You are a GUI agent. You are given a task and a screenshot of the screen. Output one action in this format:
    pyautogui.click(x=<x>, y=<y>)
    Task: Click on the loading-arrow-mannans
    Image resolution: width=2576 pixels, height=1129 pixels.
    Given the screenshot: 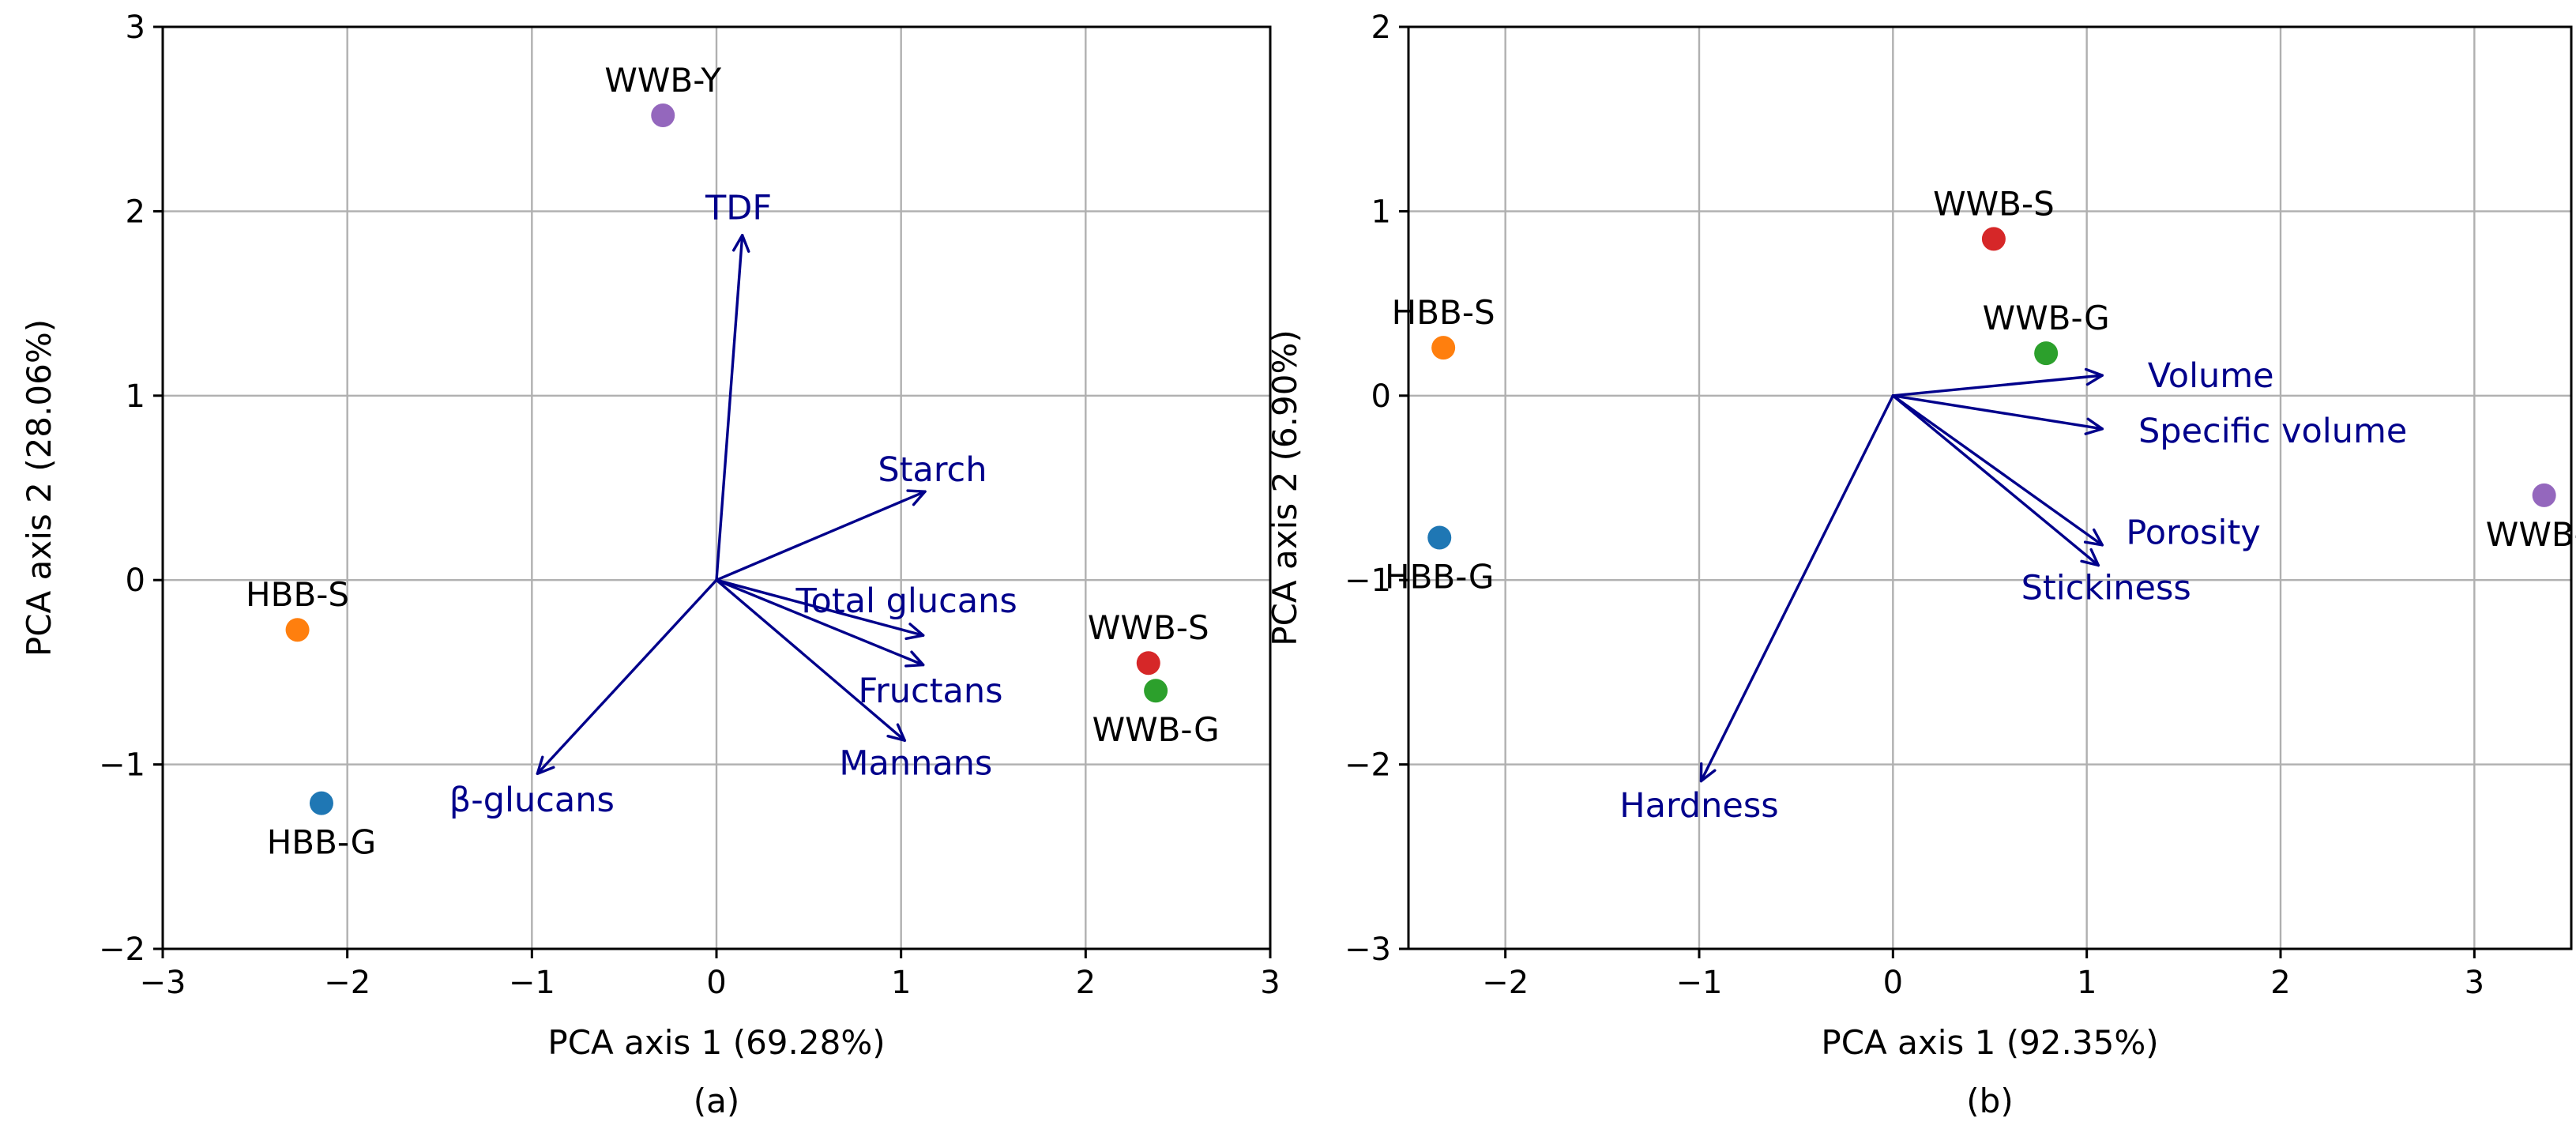 What is the action you would take?
    pyautogui.click(x=811, y=660)
    